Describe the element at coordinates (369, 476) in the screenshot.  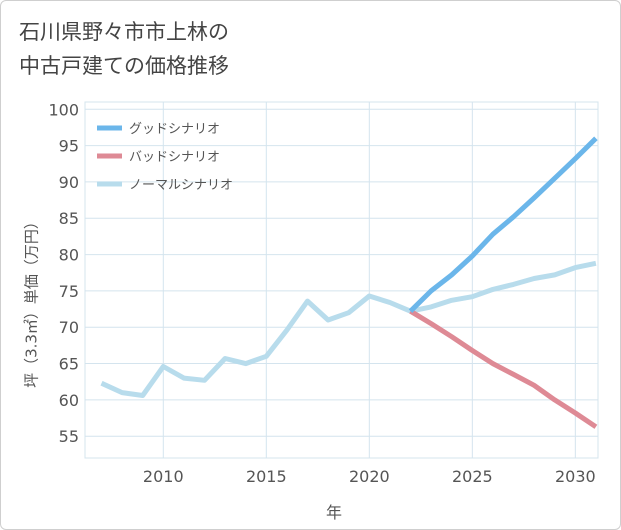
I see `x-tick-label: 2020` at that location.